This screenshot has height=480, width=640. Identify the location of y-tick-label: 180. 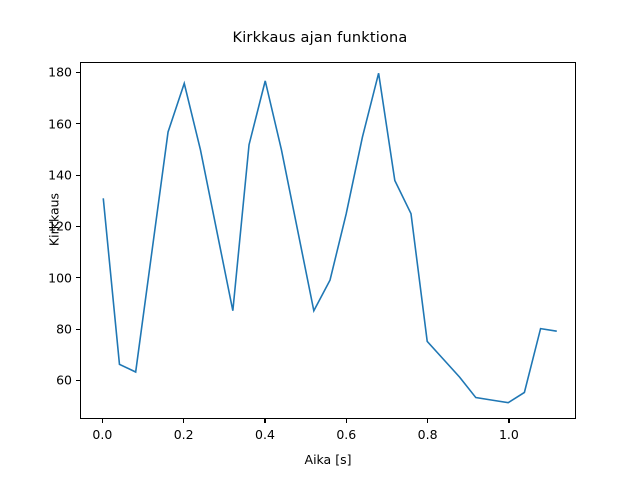
(60, 72).